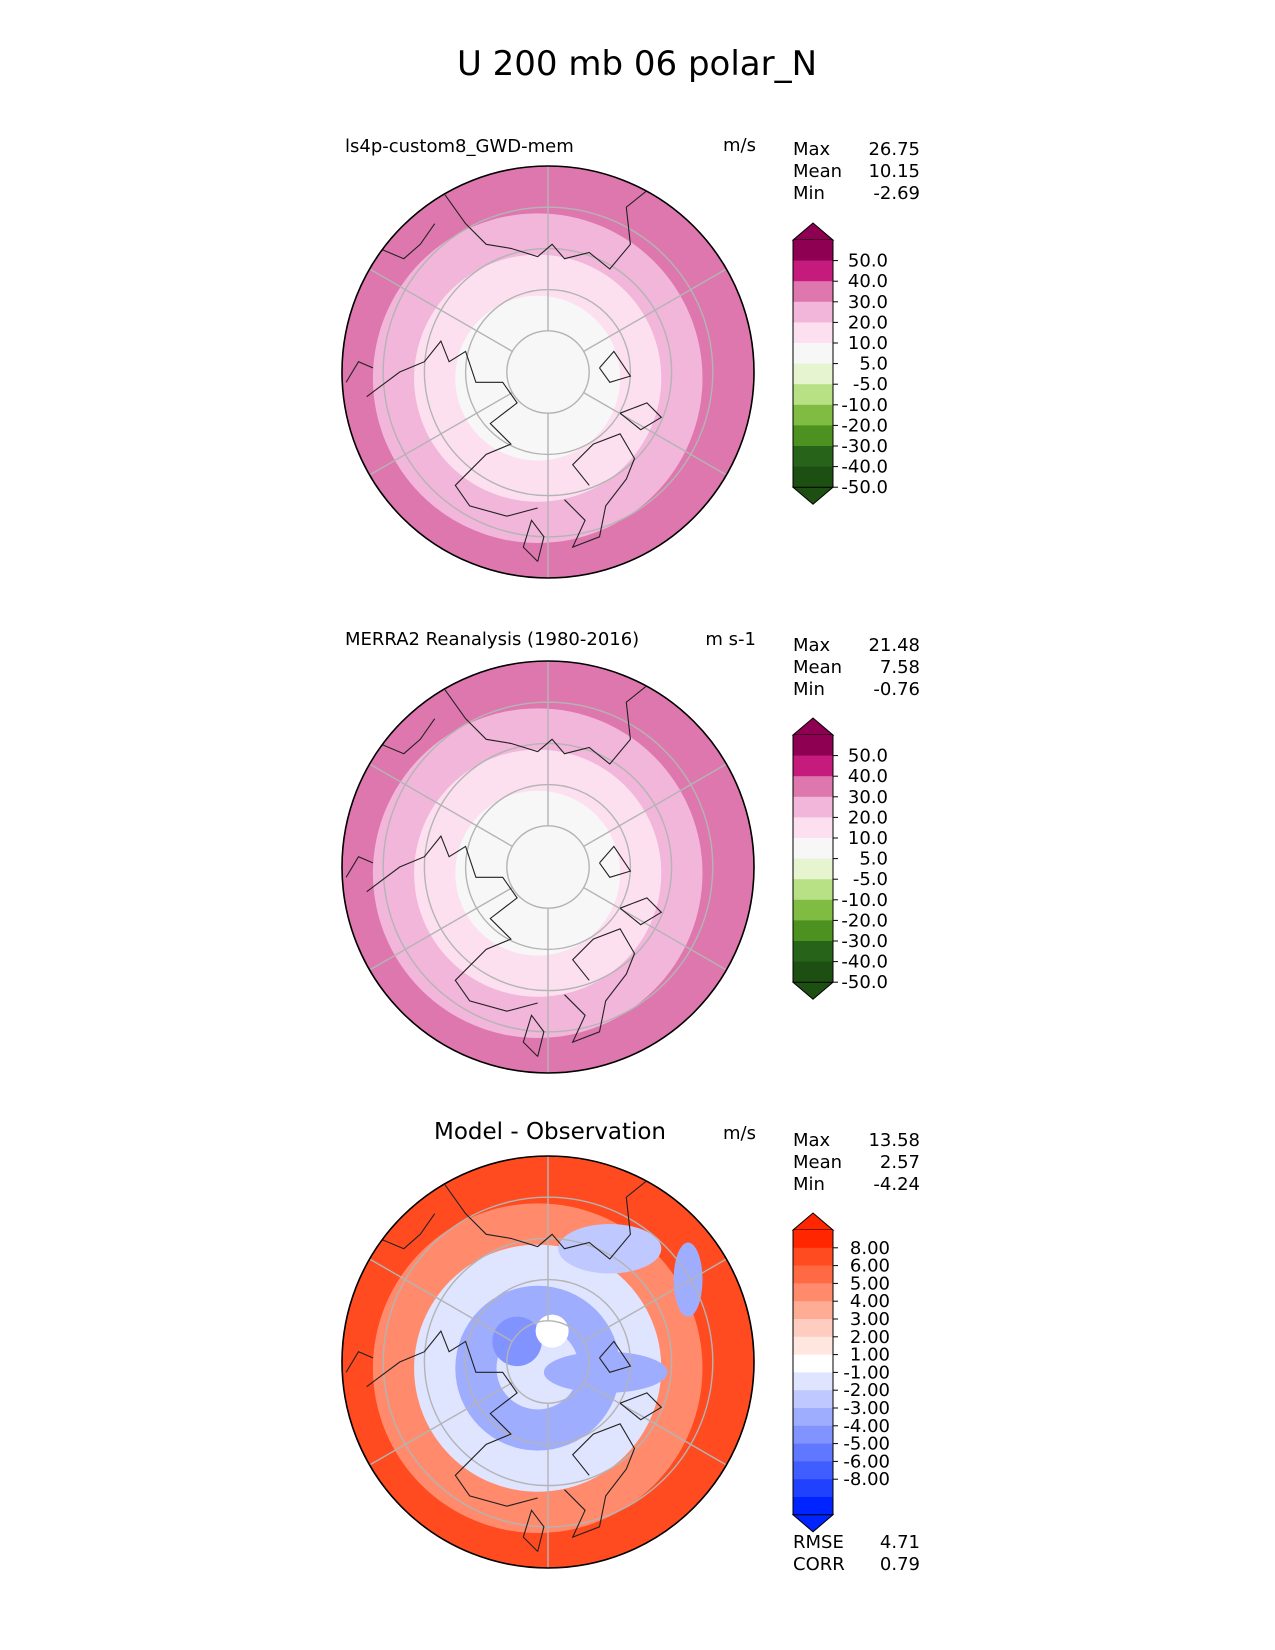  What do you see at coordinates (864, 900) in the screenshot?
I see `colorbar-tick-label: -10.0` at bounding box center [864, 900].